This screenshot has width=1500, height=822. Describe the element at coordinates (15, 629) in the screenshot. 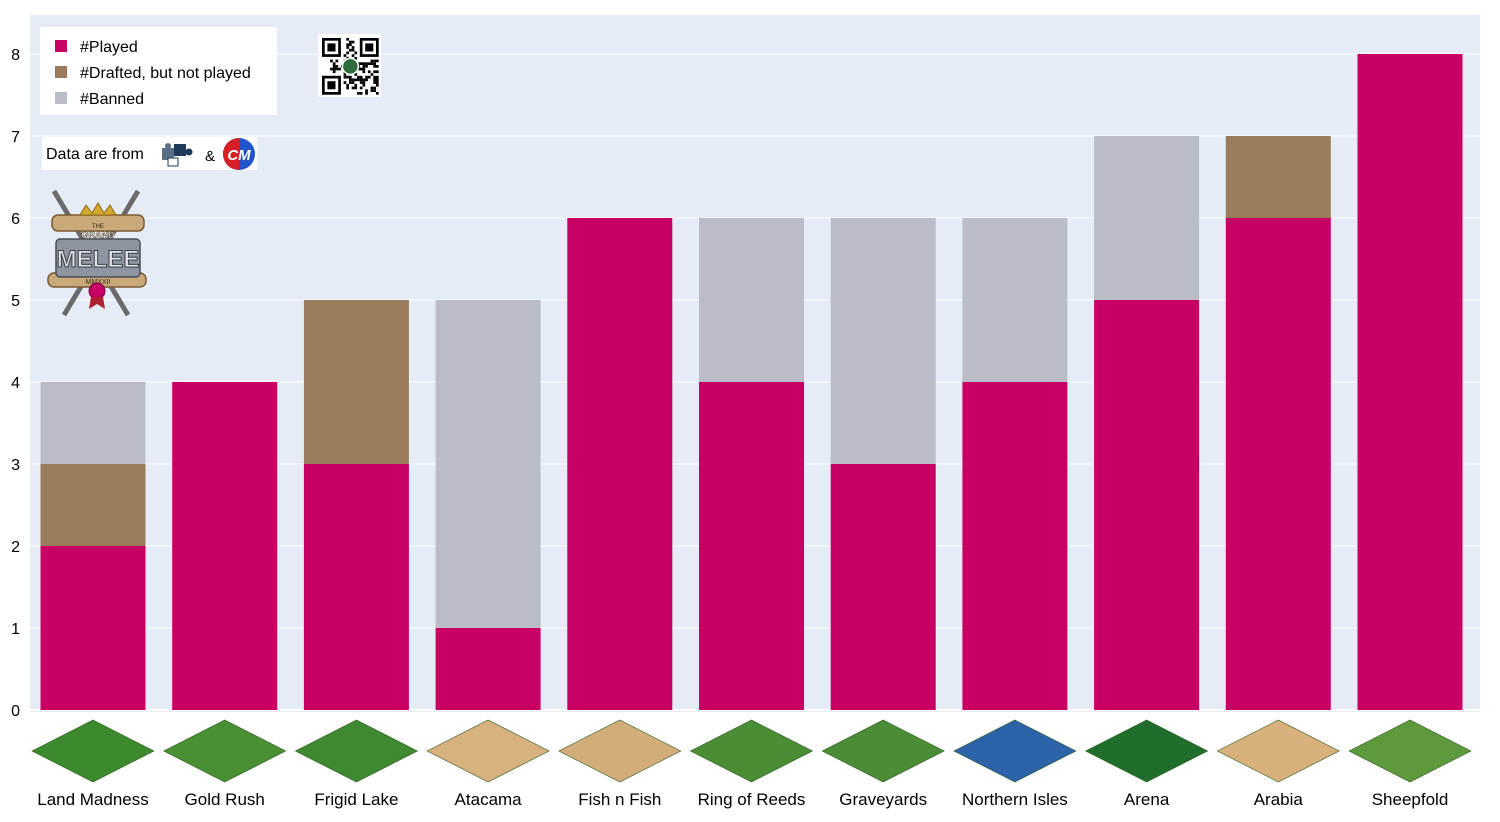

I see `y-tick-label: 1` at that location.